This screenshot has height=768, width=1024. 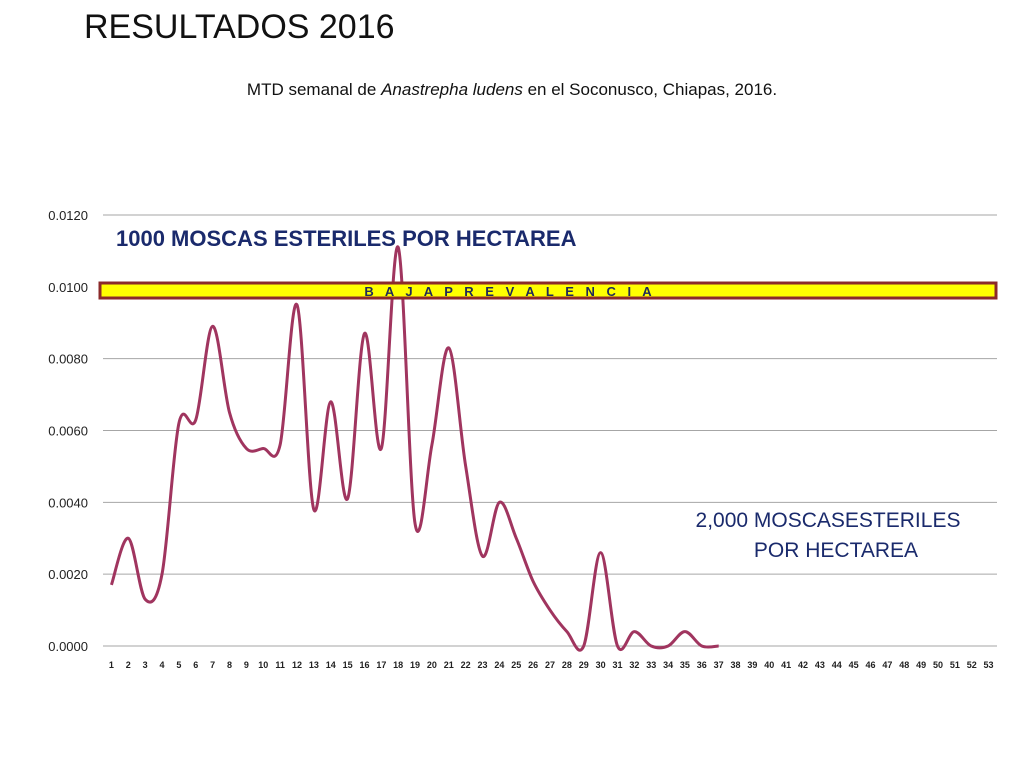 I want to click on subtitle-suffix: en el Soconusco, Chiapas, 2016., so click(x=650, y=89).